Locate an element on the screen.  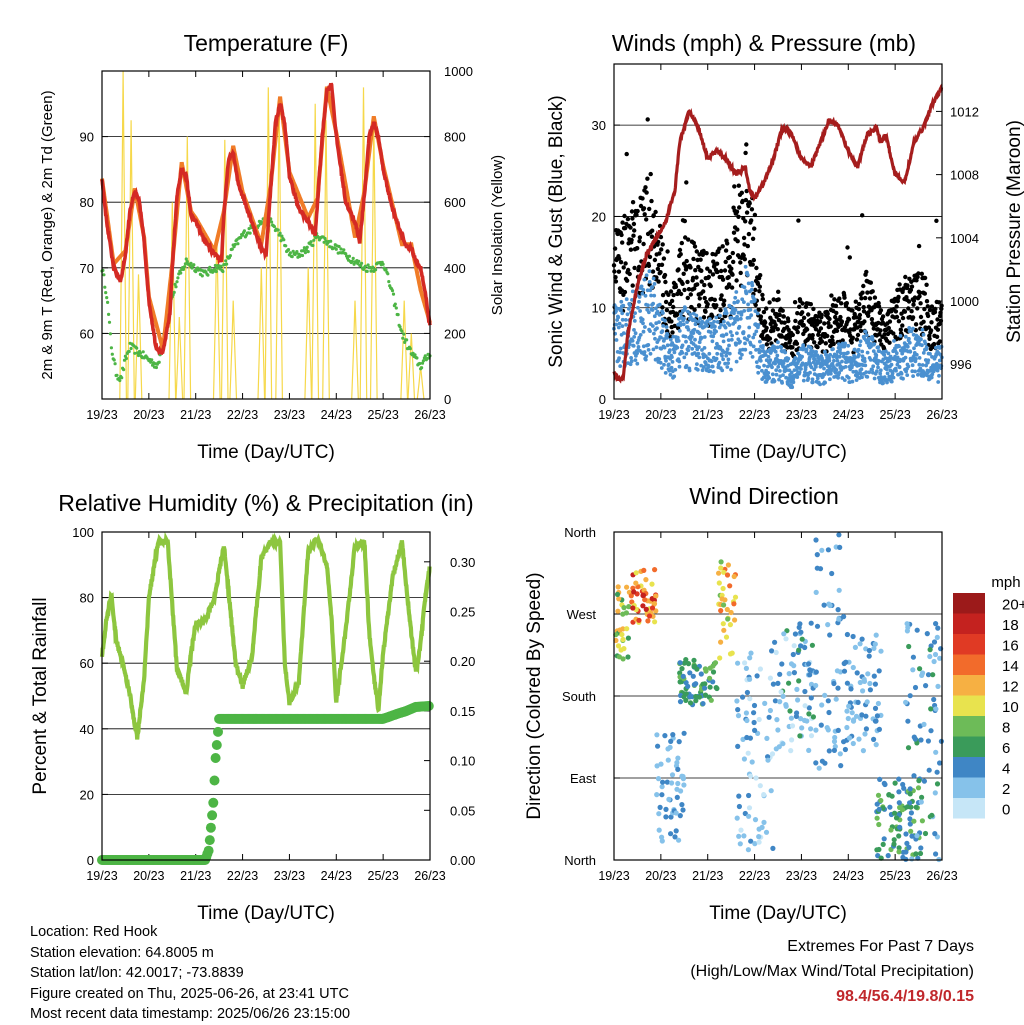
legend-label: 8 is located at coordinates (1006, 727).